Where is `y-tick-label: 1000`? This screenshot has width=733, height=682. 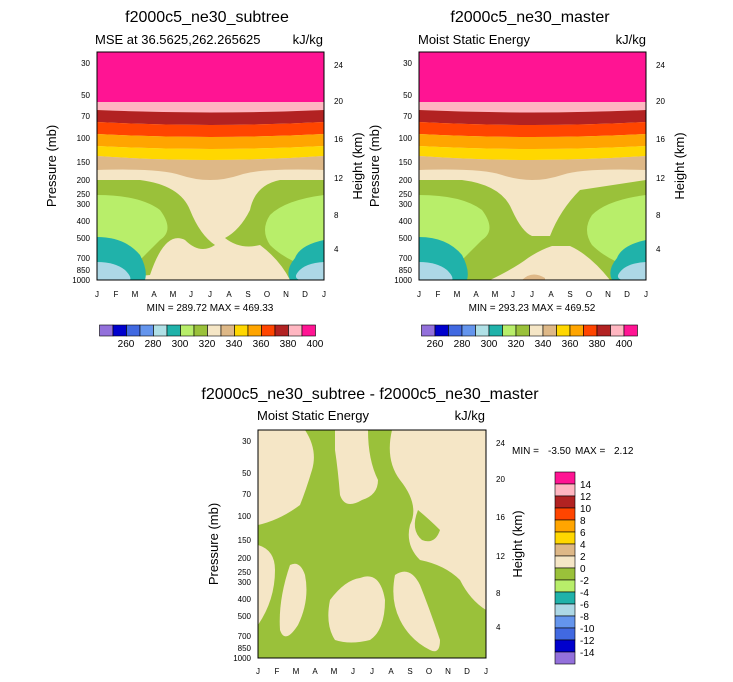 y-tick-label: 1000 is located at coordinates (81, 280).